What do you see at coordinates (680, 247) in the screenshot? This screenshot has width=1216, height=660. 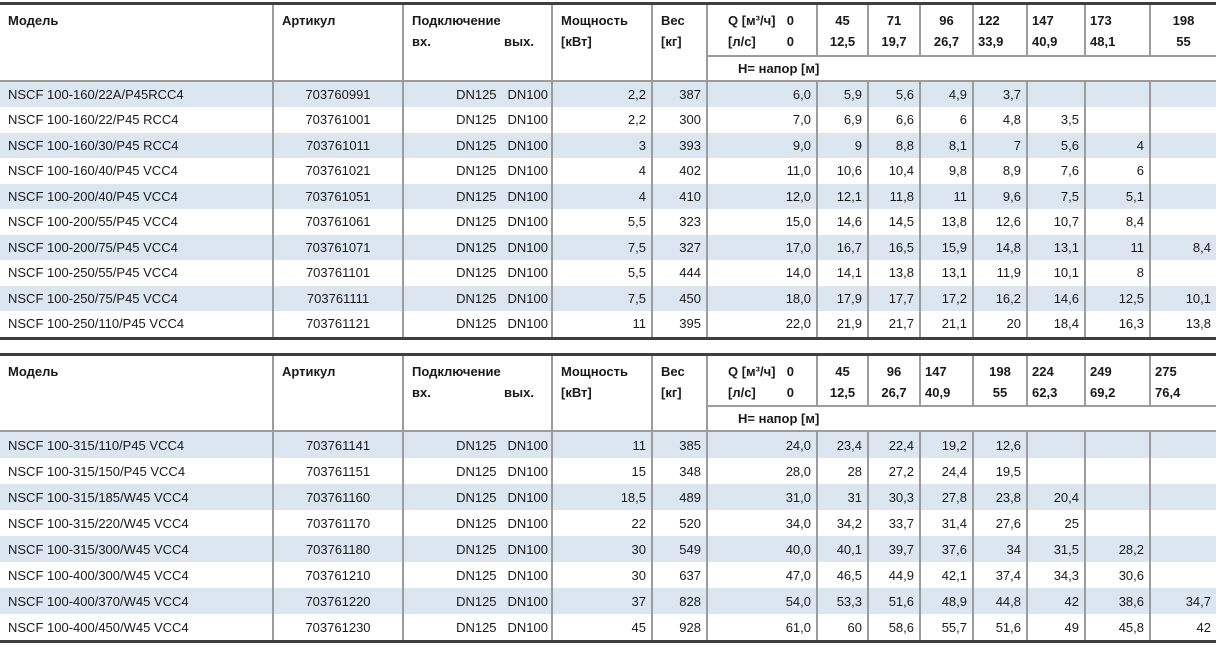 I see `weight-cell: 327` at bounding box center [680, 247].